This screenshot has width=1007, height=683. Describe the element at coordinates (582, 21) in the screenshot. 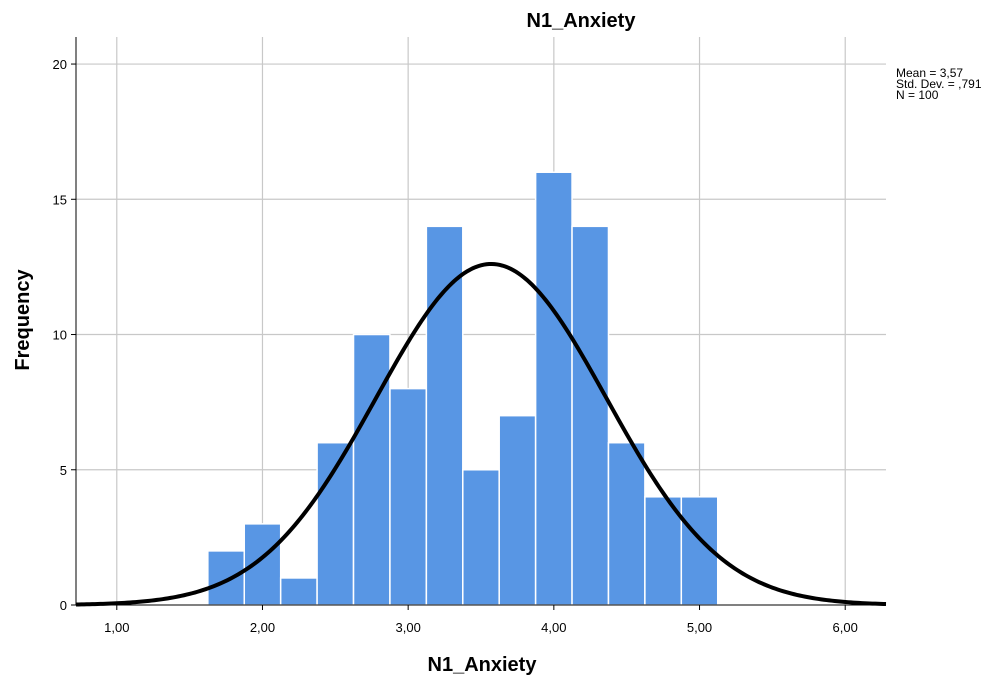

I see `chart-title: N1_Anxiety` at that location.